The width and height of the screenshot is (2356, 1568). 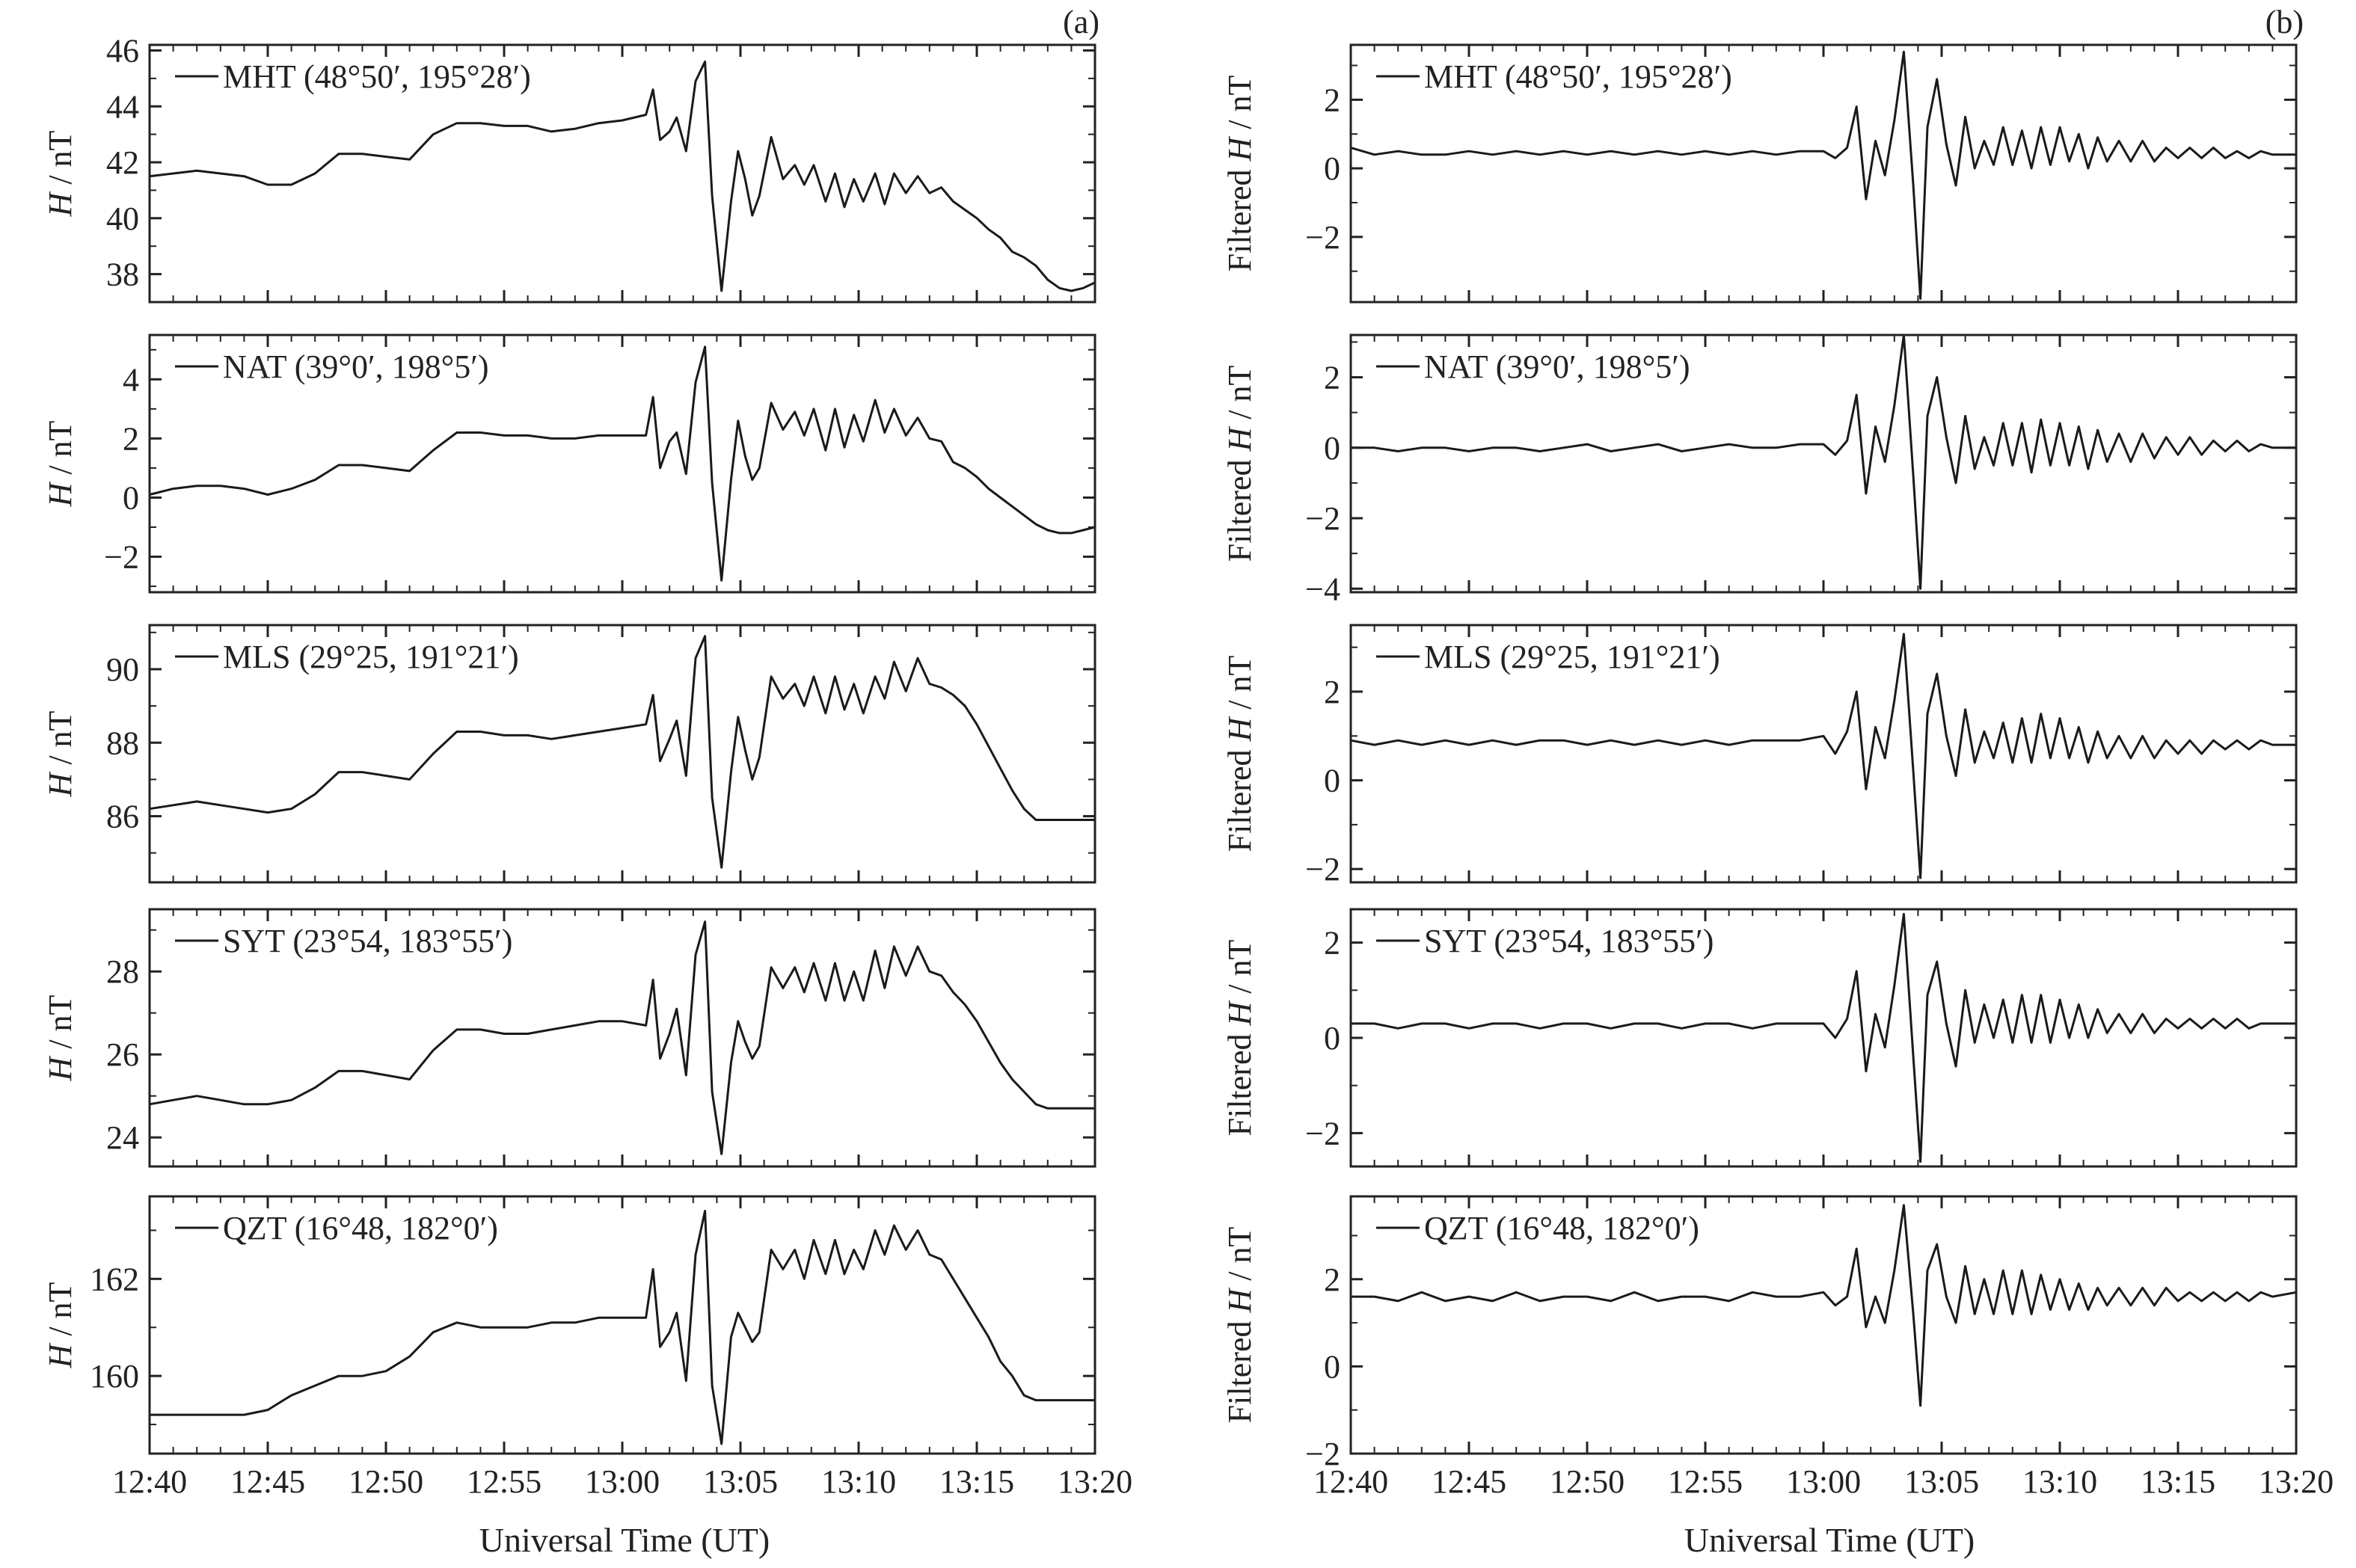 What do you see at coordinates (122, 669) in the screenshot?
I see `panel-a-2-y-tick-label-2: 90` at bounding box center [122, 669].